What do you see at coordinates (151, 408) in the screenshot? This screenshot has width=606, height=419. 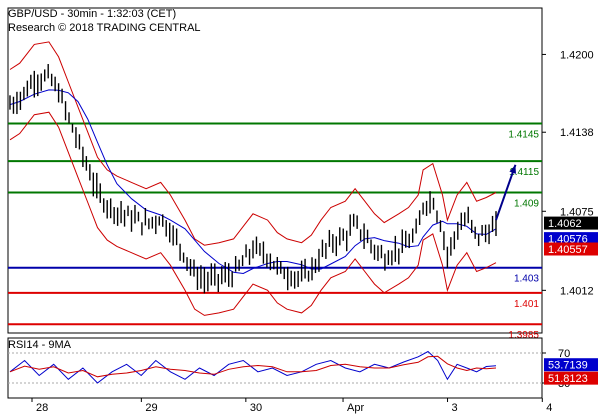 I see `x-tick-label: 29` at bounding box center [151, 408].